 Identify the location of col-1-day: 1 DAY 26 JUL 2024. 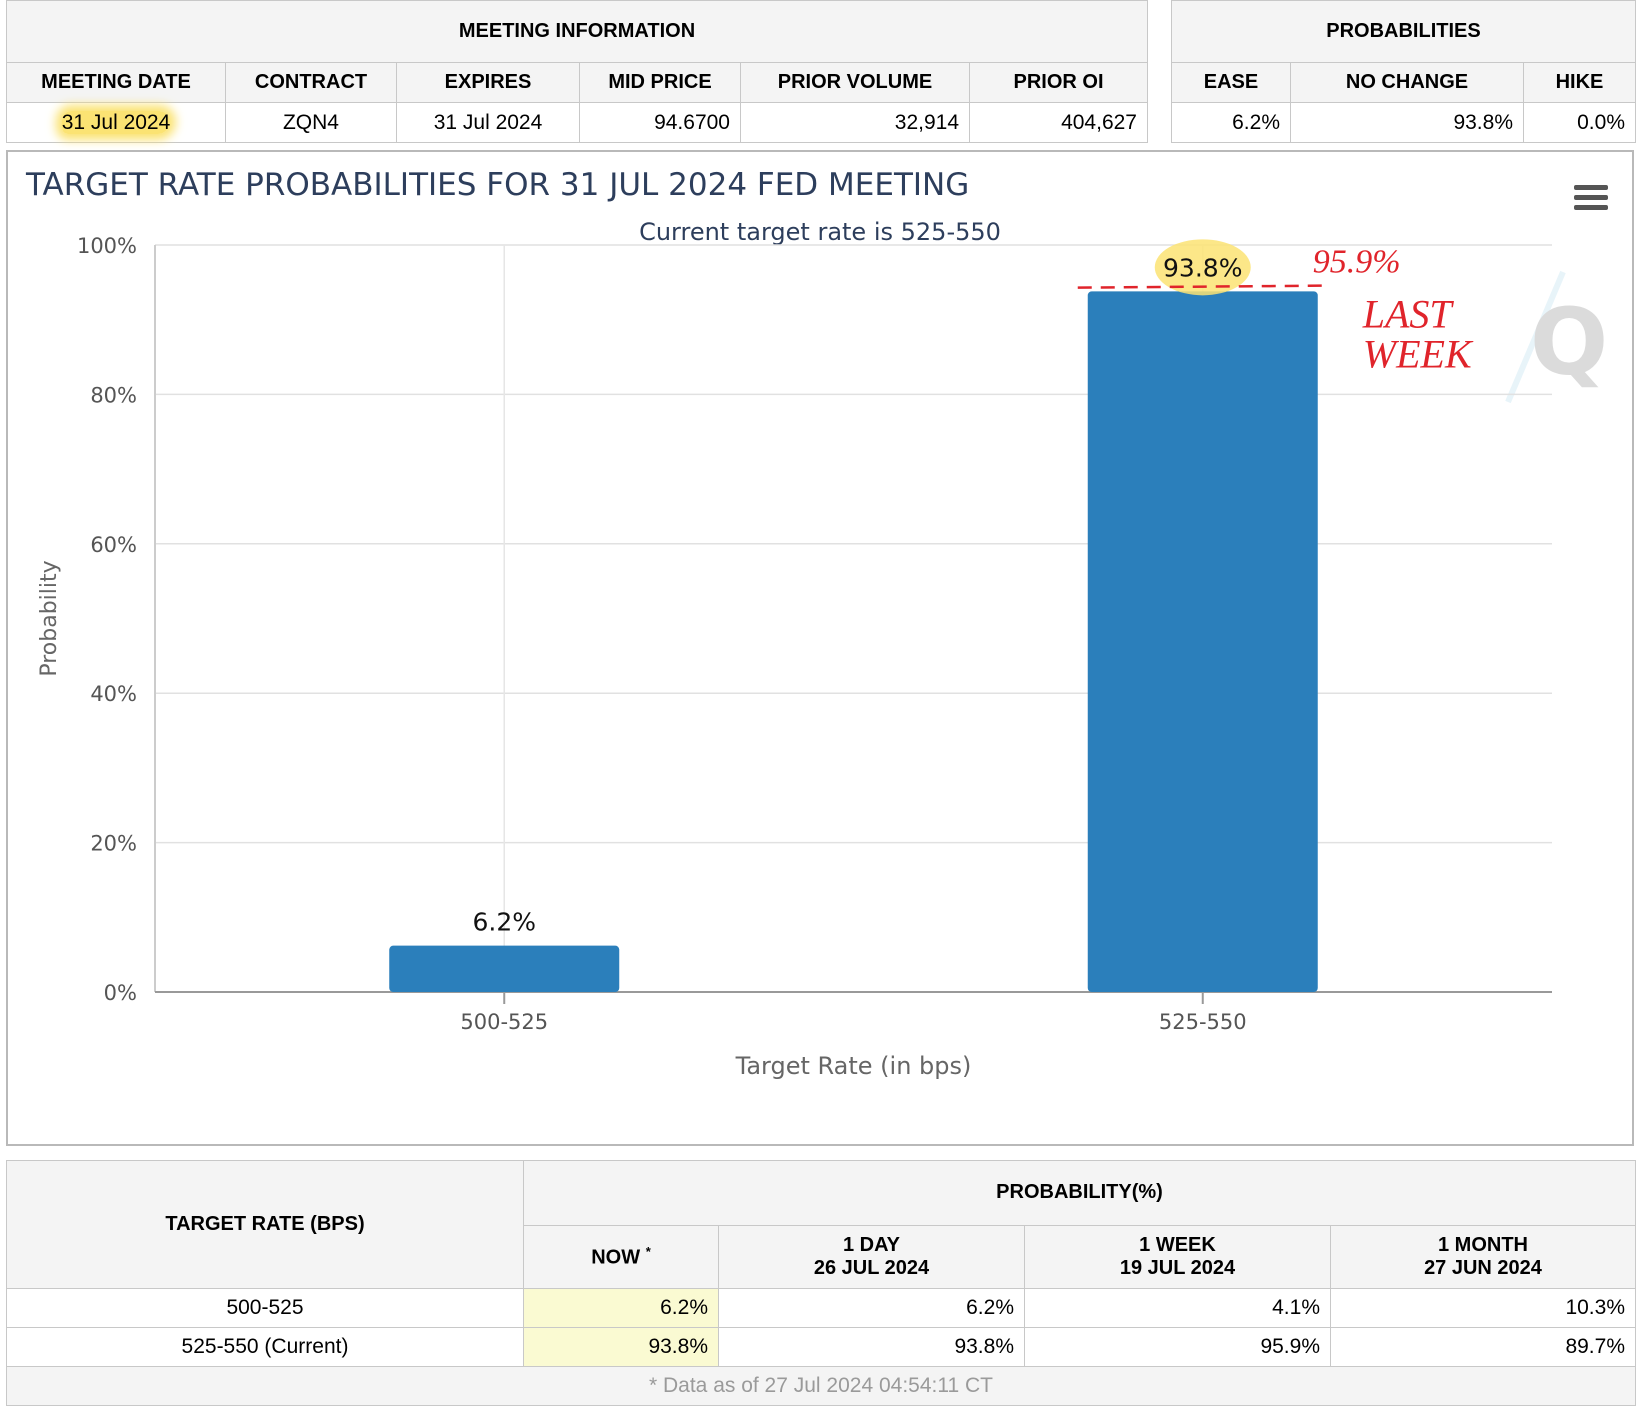
(871, 1256).